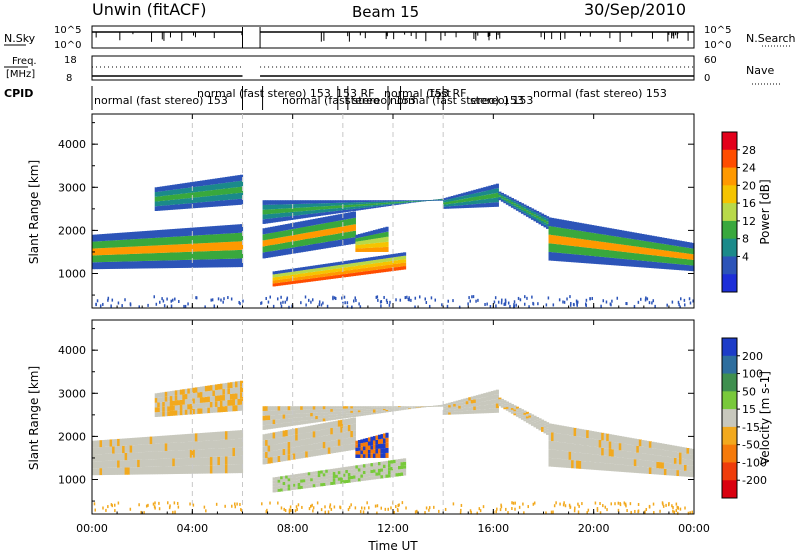  Describe the element at coordinates (765, 211) in the screenshot. I see `power-colorbar-label: Power [dB]` at that location.